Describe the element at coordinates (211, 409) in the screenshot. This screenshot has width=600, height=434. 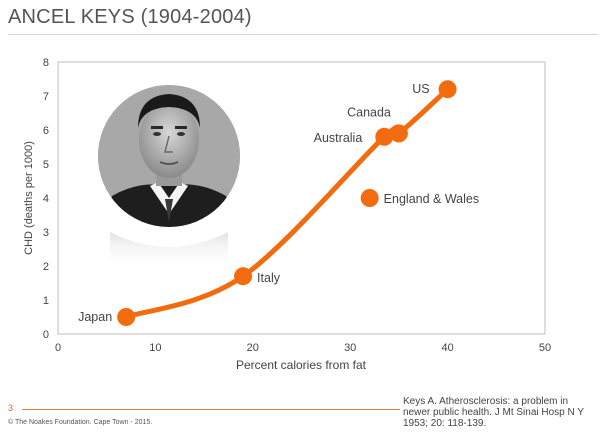
I see `footer-divider` at that location.